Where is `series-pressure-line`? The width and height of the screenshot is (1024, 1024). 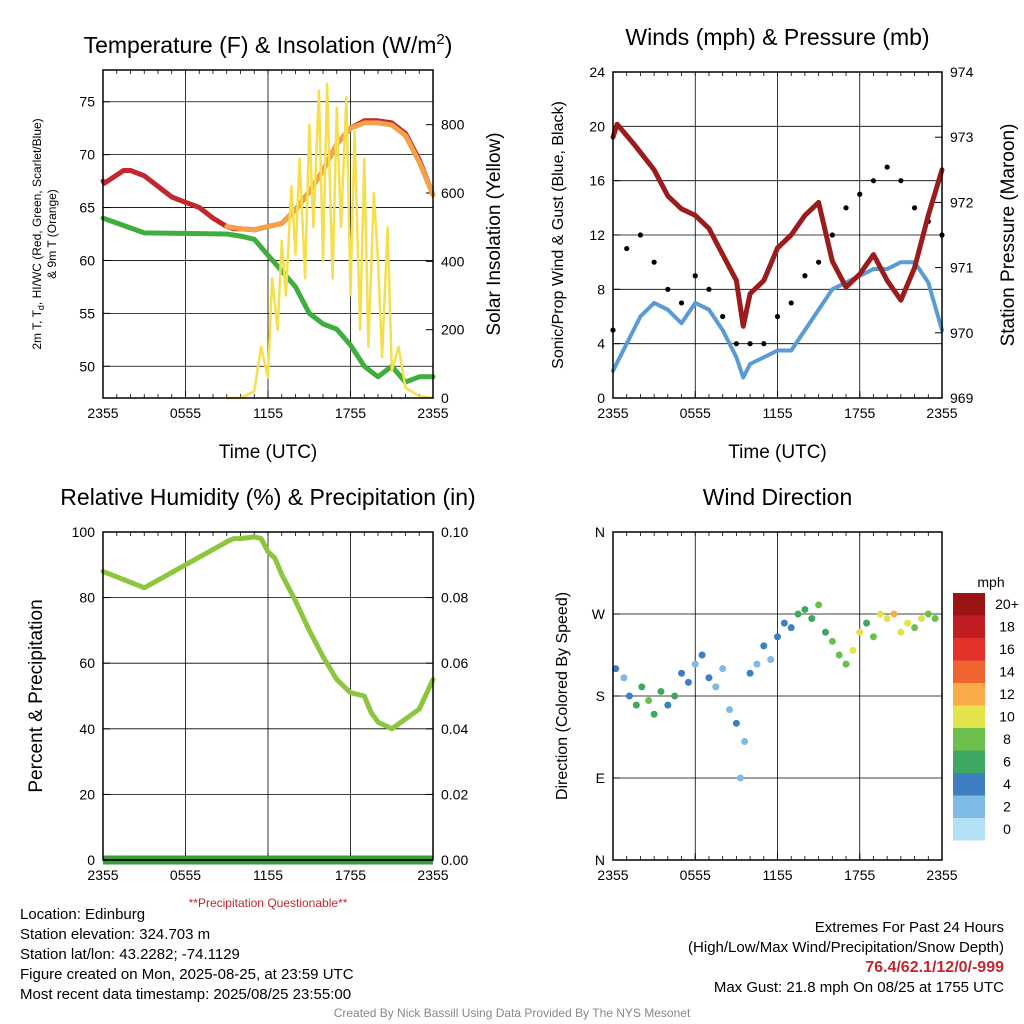 series-pressure-line is located at coordinates (777, 225).